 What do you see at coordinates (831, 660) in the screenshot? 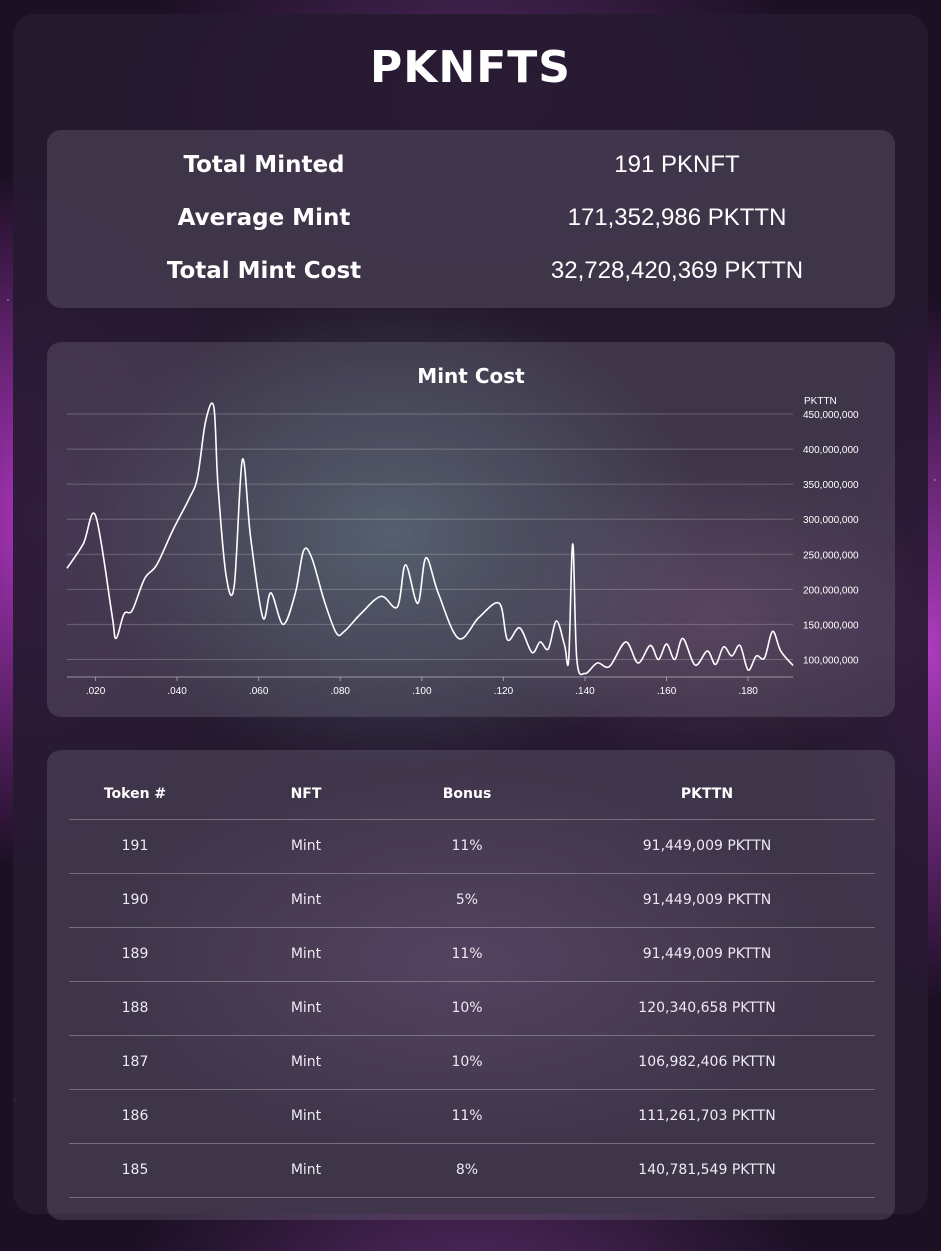
I see `y-tick-label: 100,000,000` at bounding box center [831, 660].